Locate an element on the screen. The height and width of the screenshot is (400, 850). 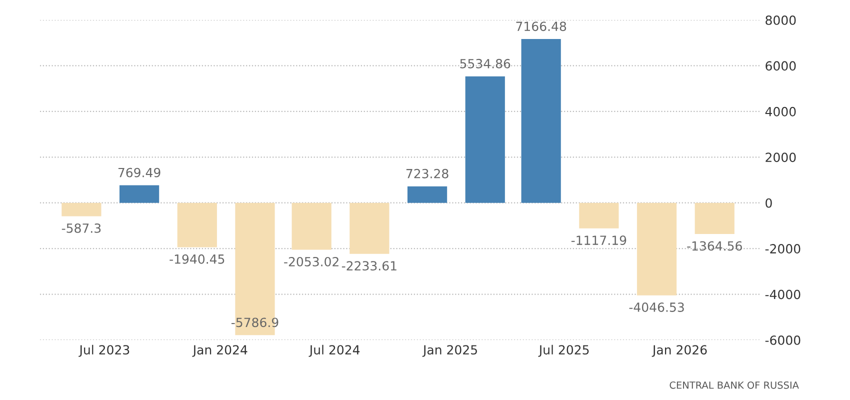
y-tick-label: -2000 is located at coordinates (782, 249).